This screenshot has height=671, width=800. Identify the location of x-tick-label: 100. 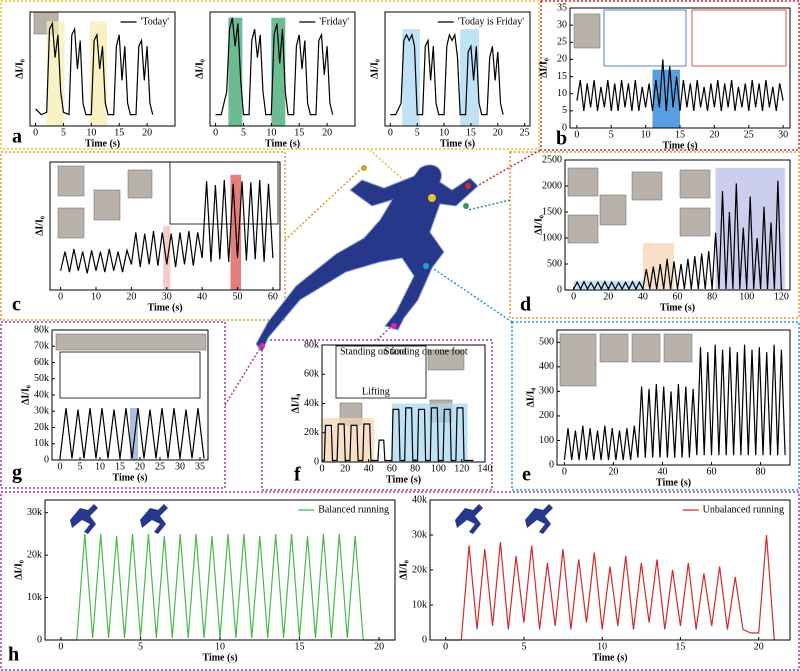
(746, 296).